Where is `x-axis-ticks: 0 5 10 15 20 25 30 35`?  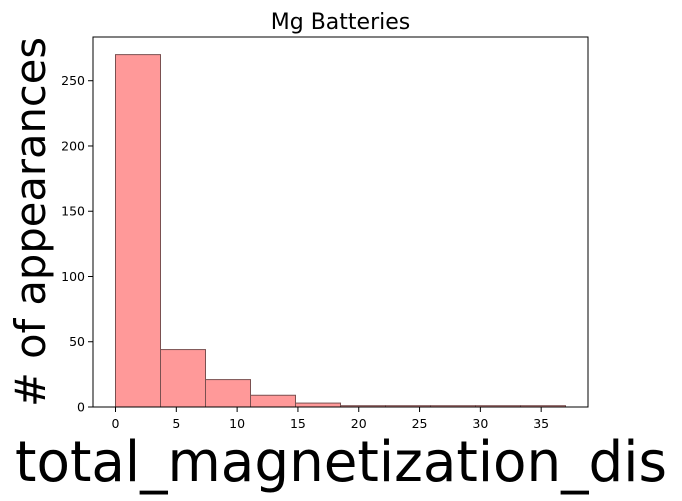
x-axis-ticks: 0 5 10 15 20 25 30 35 is located at coordinates (330, 419).